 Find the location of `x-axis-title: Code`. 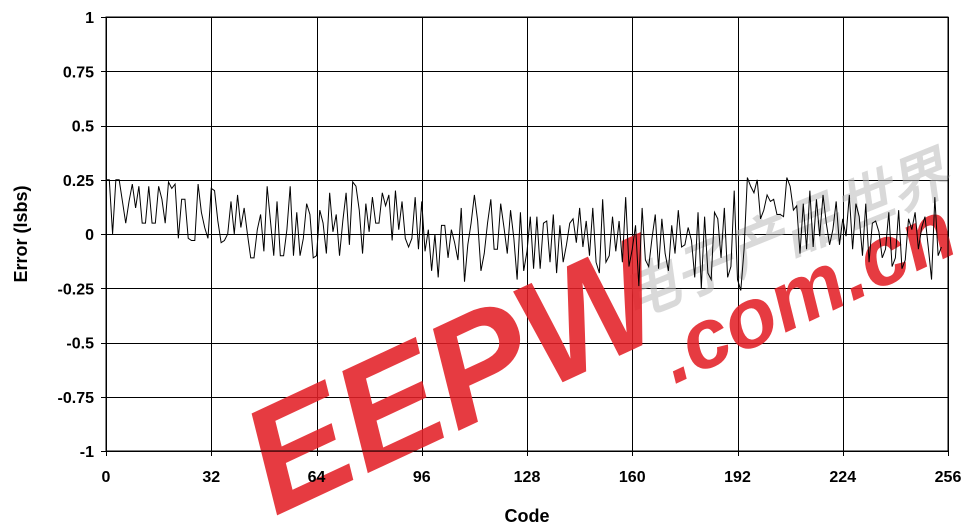

x-axis-title: Code is located at coordinates (527, 516).